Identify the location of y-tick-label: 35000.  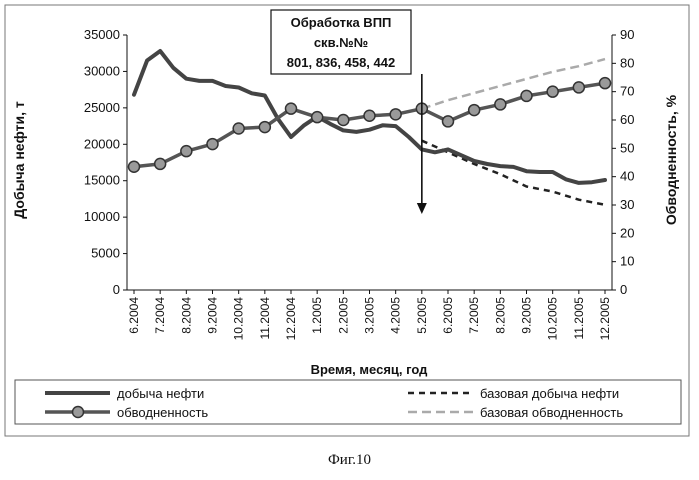
(102, 34).